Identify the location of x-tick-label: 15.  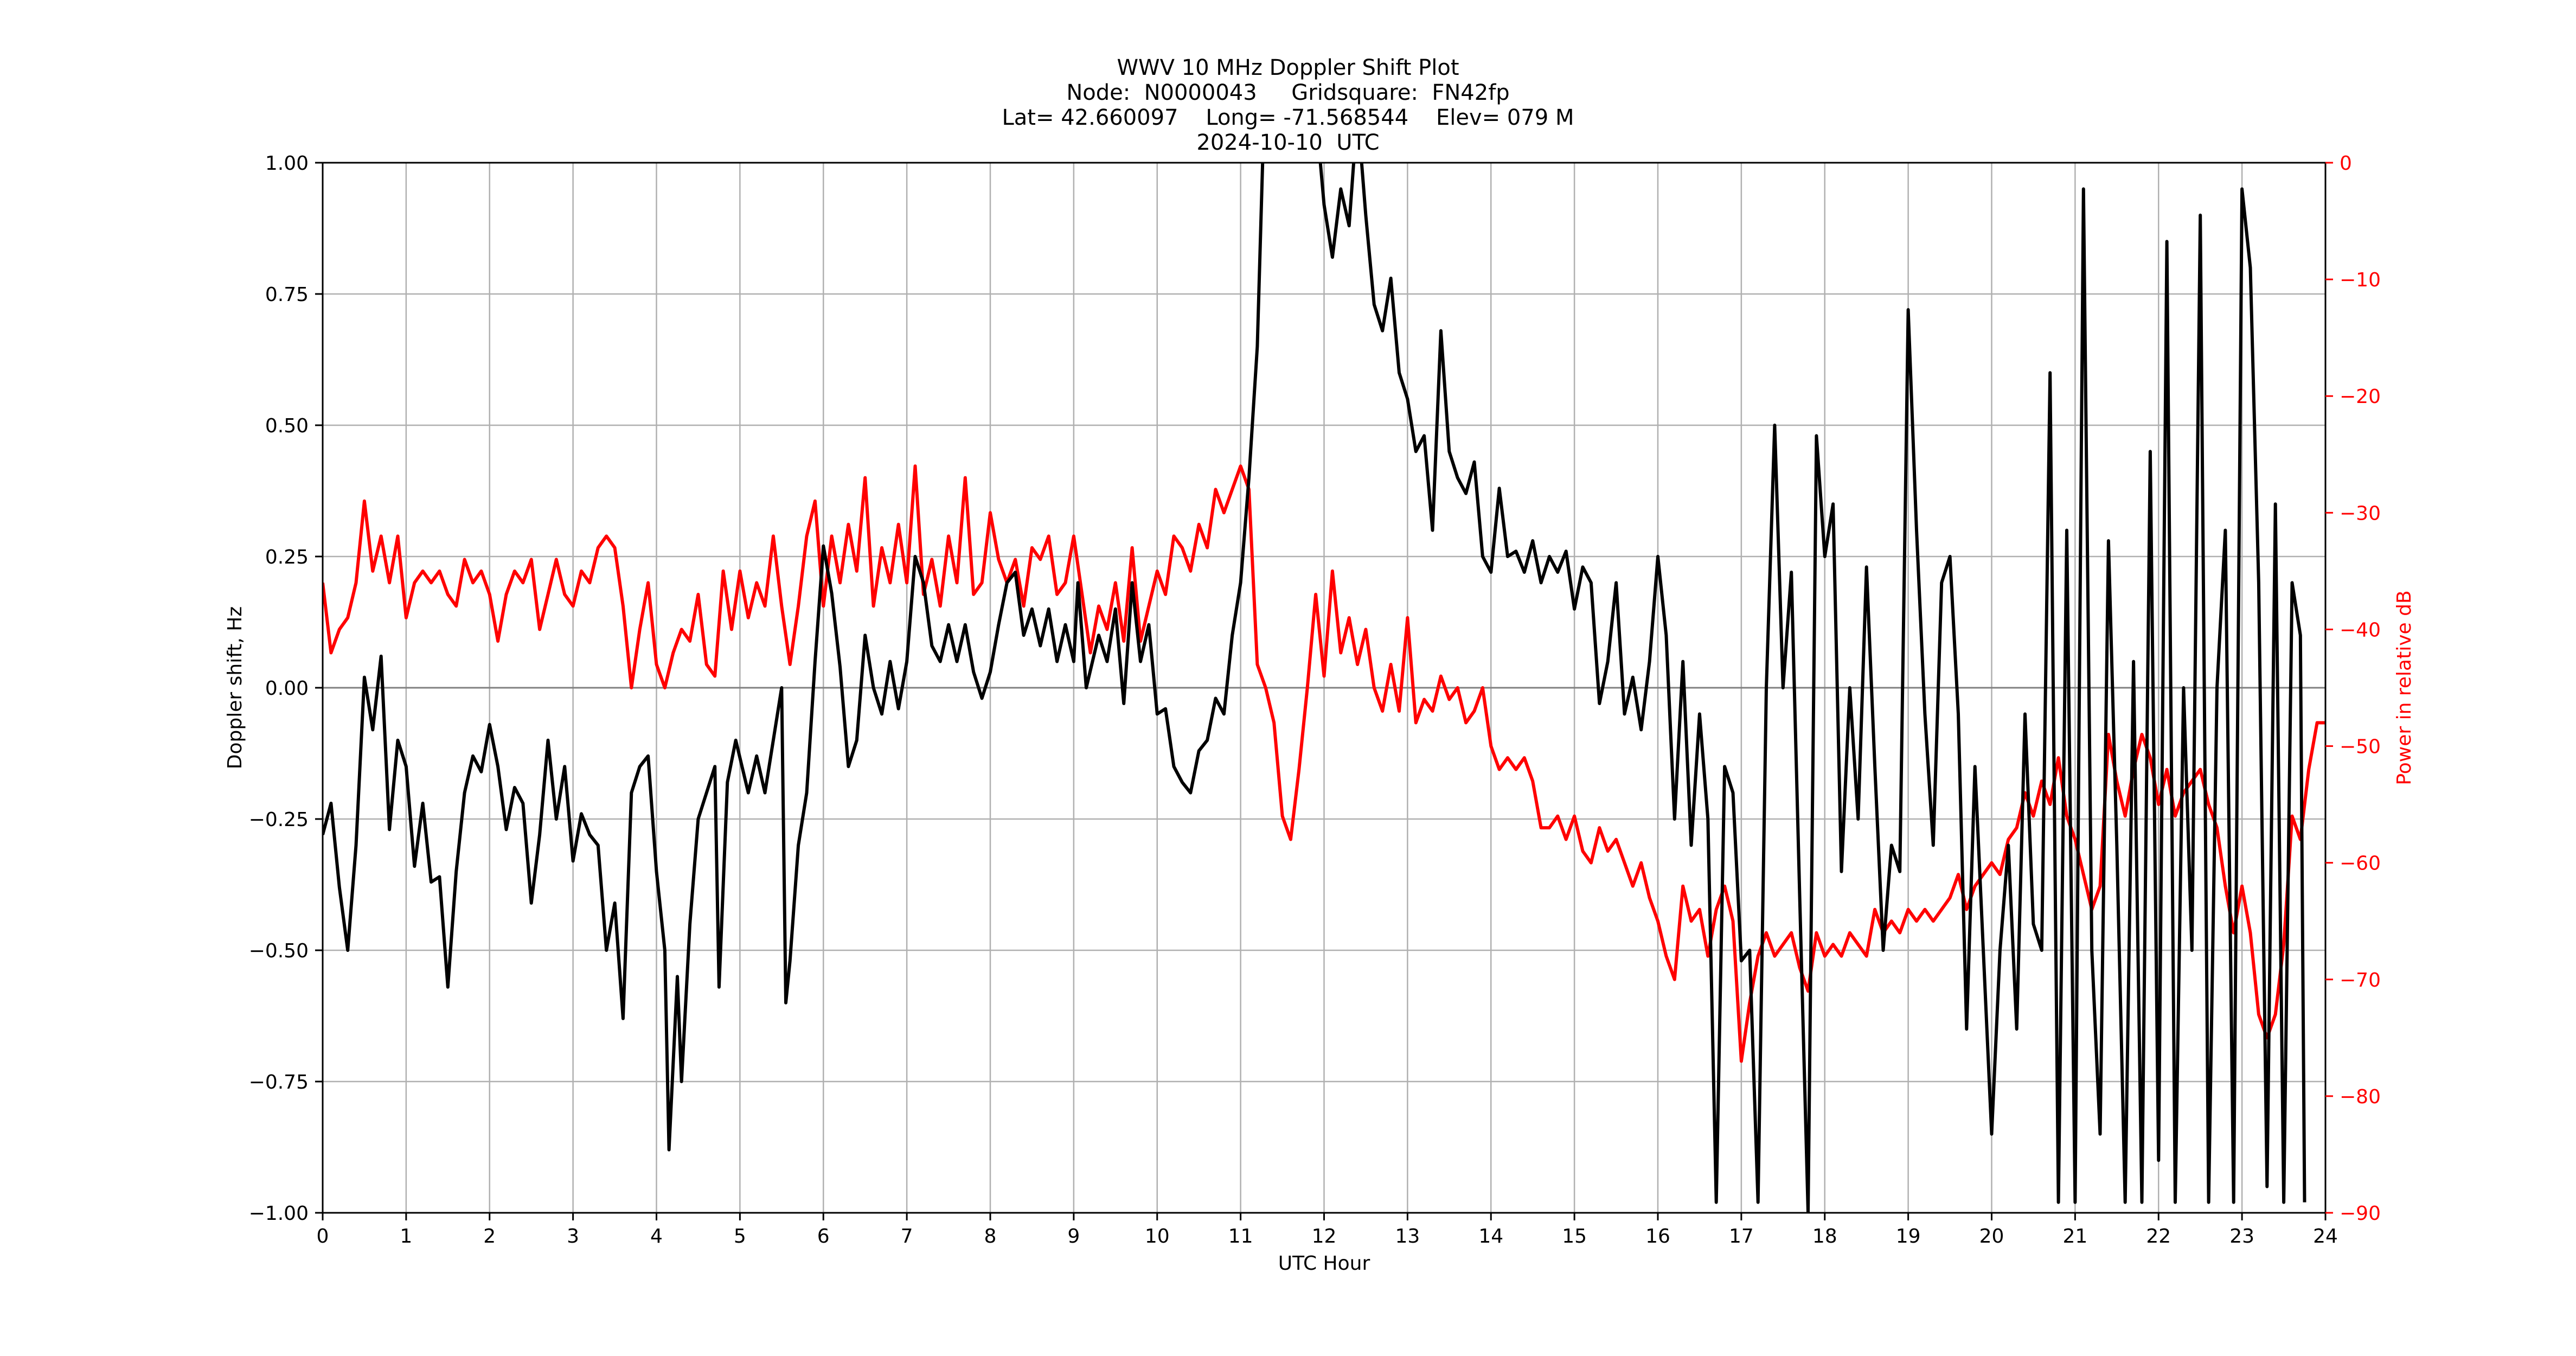
(1574, 1236).